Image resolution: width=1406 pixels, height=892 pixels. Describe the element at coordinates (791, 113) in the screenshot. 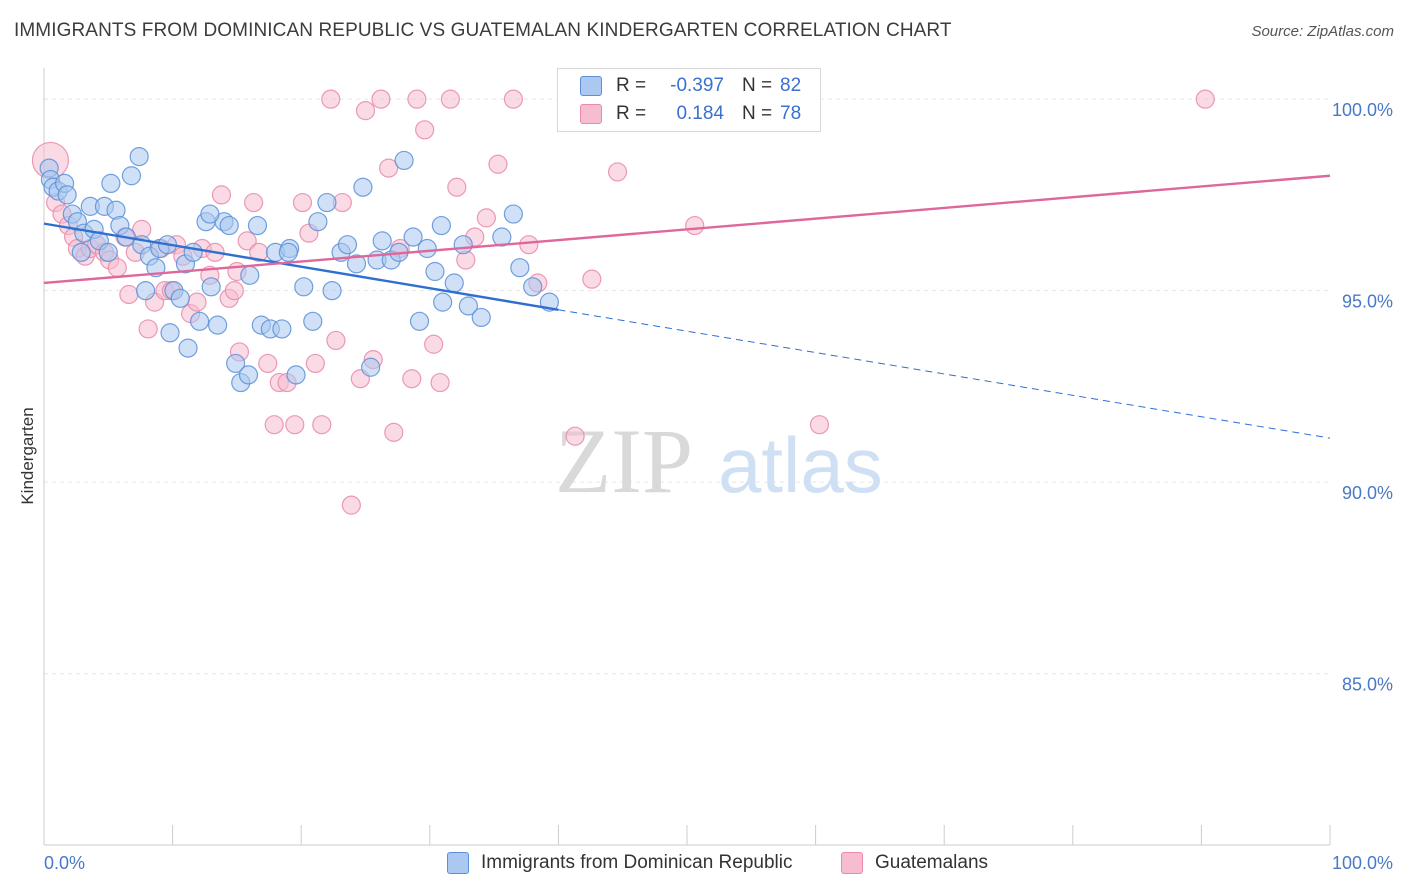

I see `legend-n-value: 78` at that location.